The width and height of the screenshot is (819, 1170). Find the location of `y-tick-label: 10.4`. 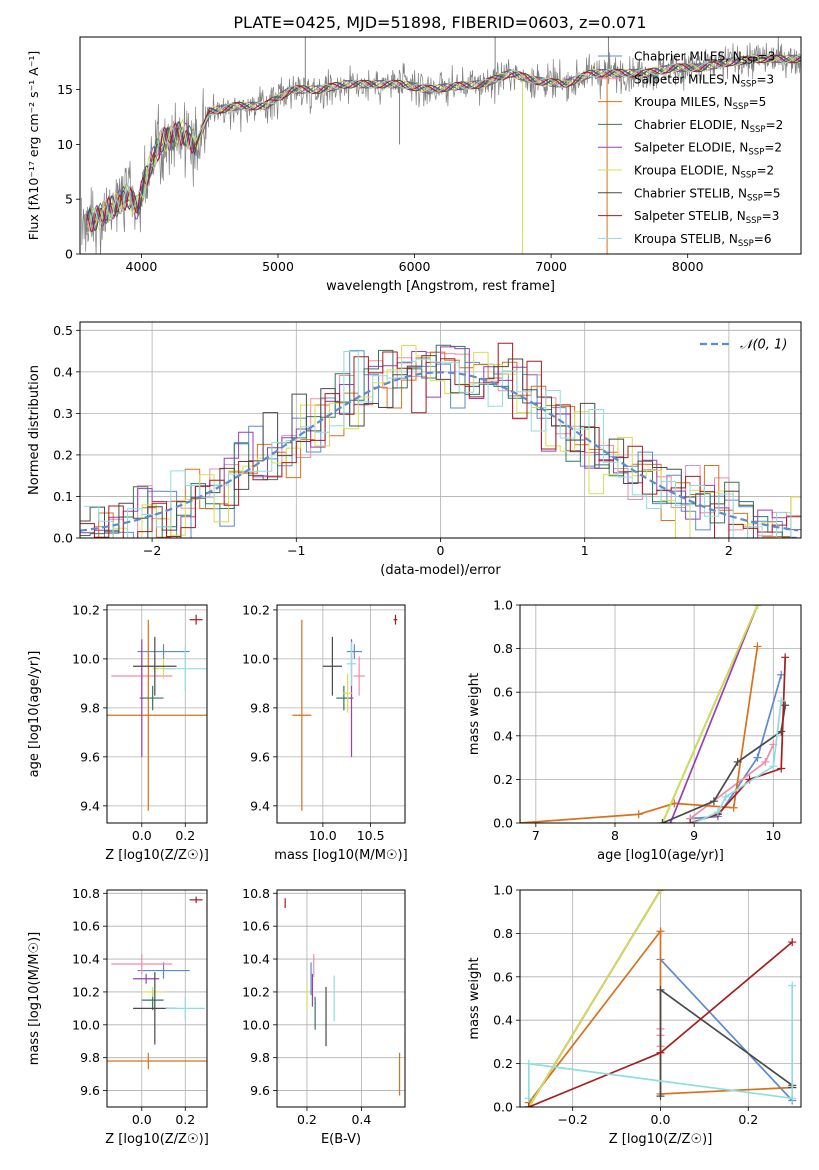

y-tick-label: 10.4 is located at coordinates (256, 959).